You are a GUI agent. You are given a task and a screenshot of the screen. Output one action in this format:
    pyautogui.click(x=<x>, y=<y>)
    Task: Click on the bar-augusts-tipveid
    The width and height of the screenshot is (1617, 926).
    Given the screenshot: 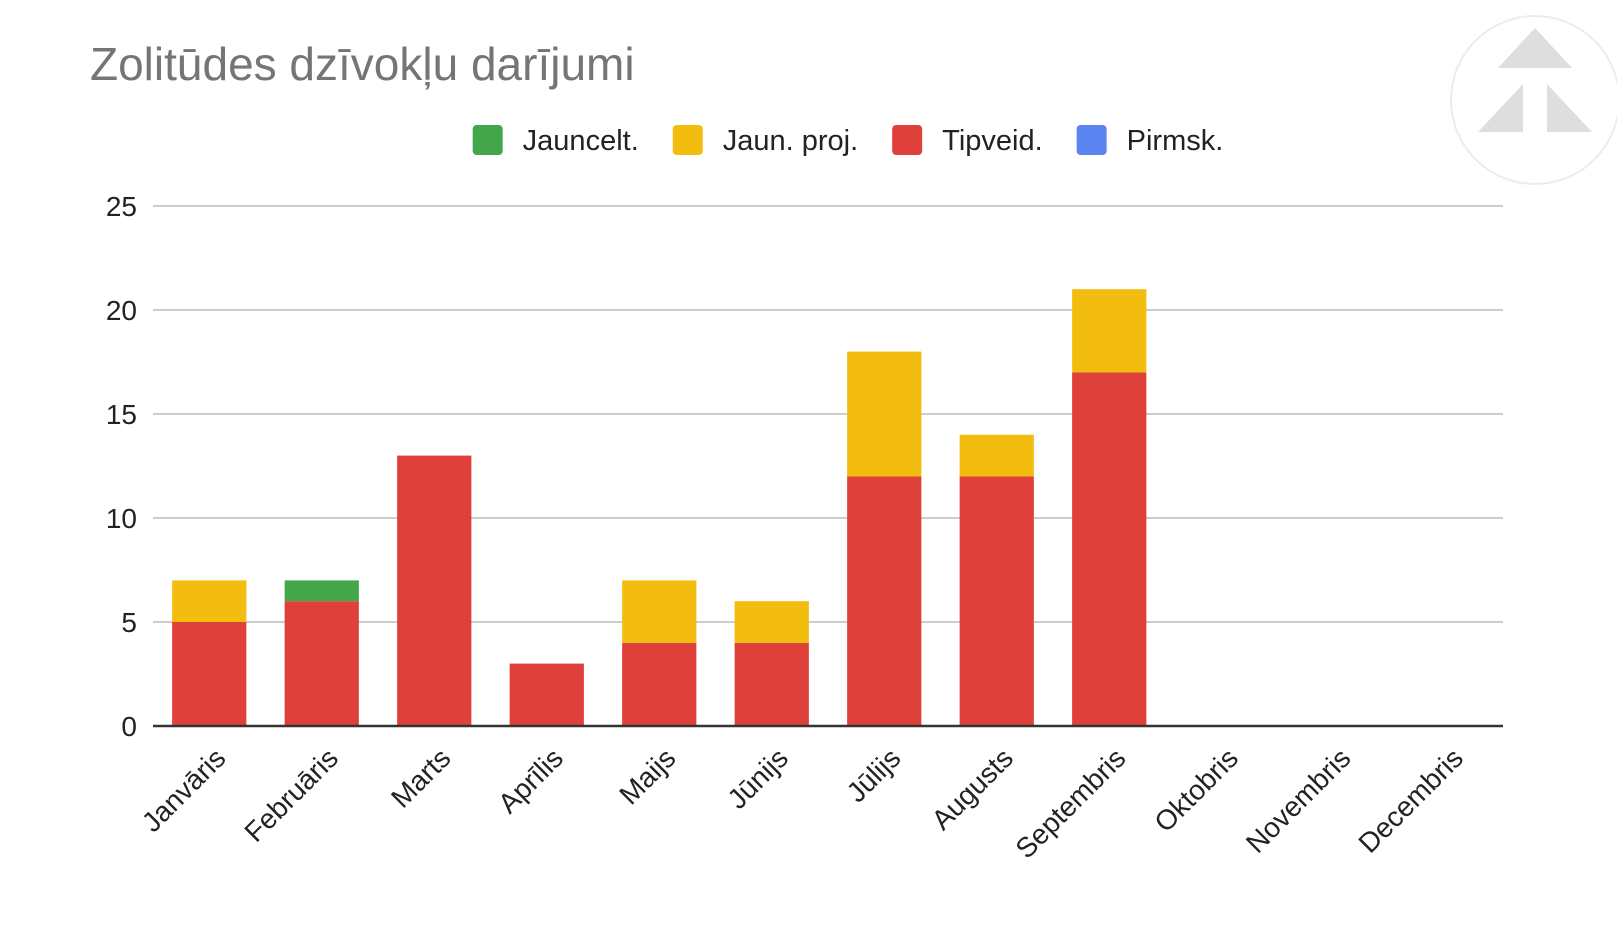 What is the action you would take?
    pyautogui.click(x=996, y=601)
    